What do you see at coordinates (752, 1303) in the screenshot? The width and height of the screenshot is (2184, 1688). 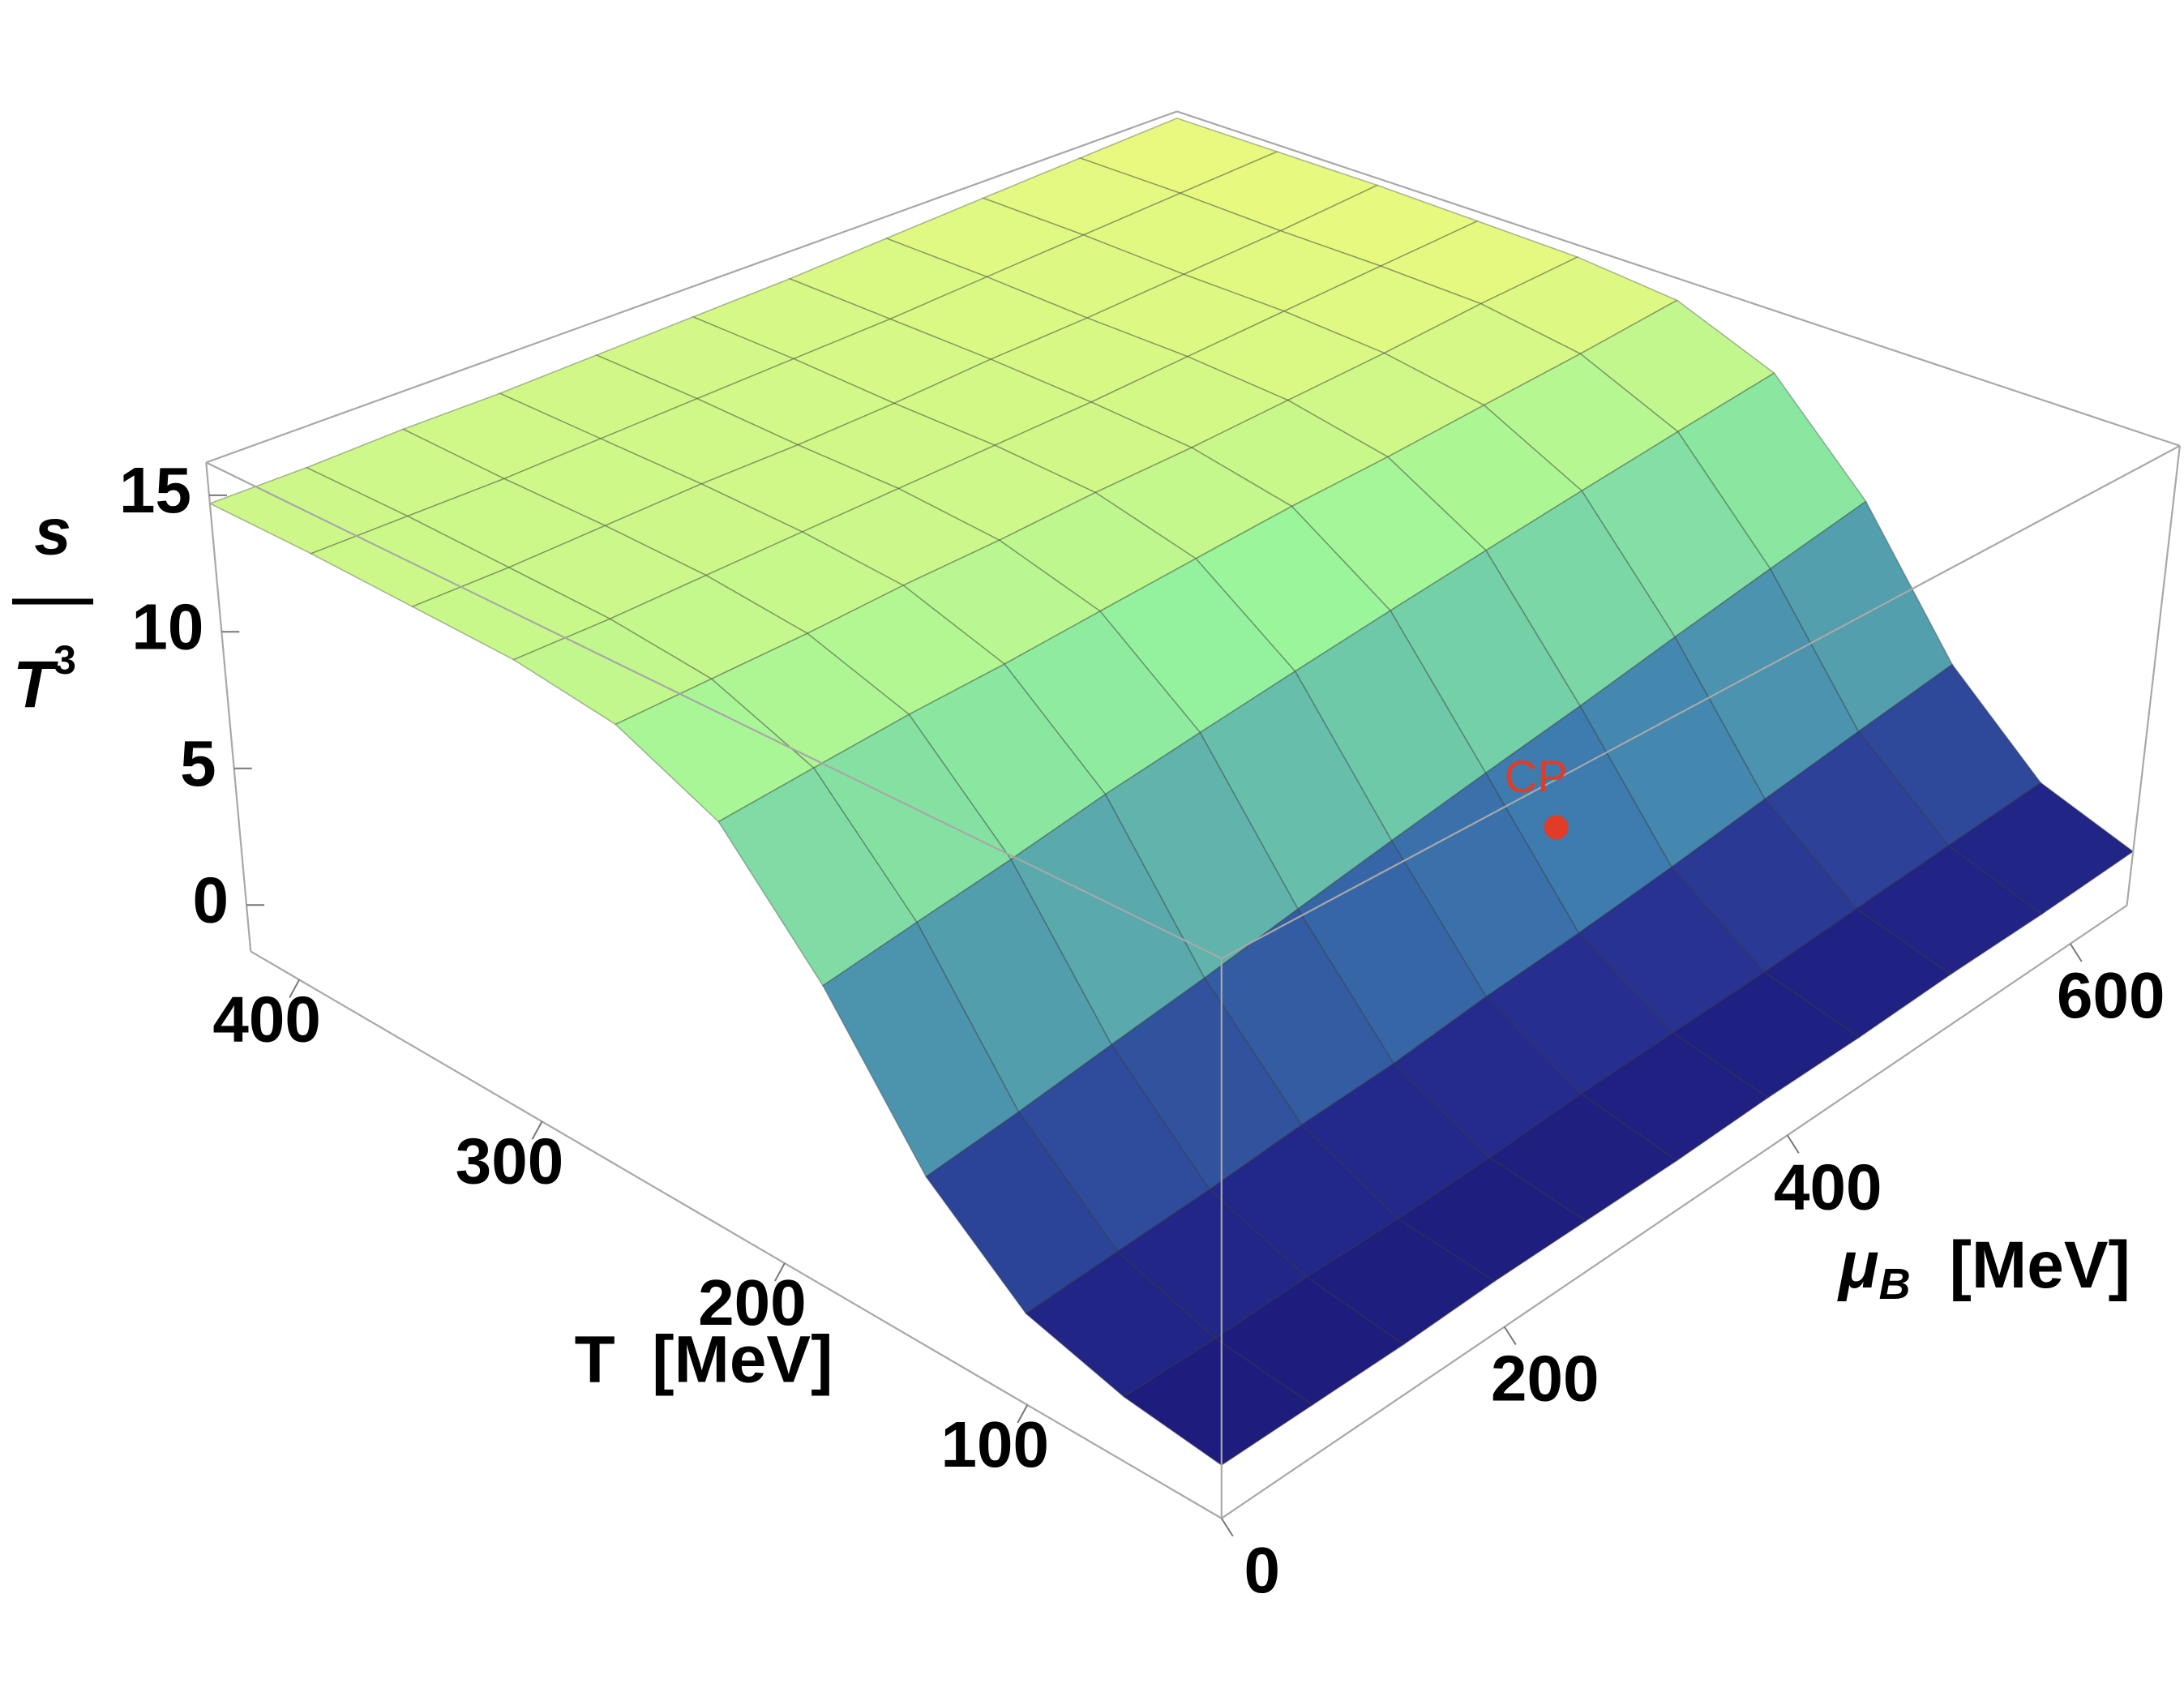 I see `t-tick-label: 200` at bounding box center [752, 1303].